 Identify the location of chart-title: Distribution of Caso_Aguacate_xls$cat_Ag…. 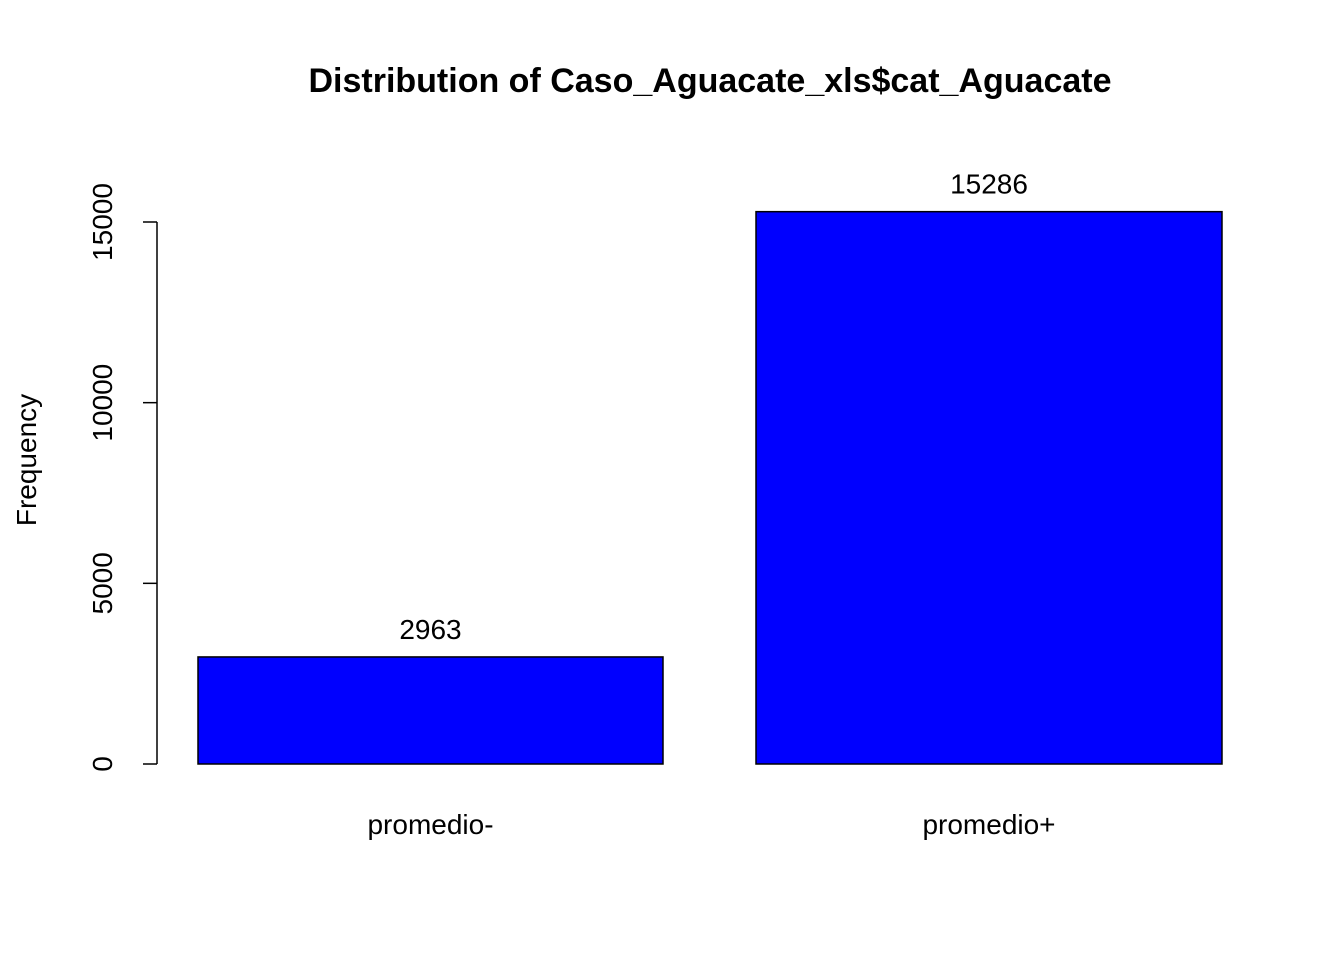
(709, 81).